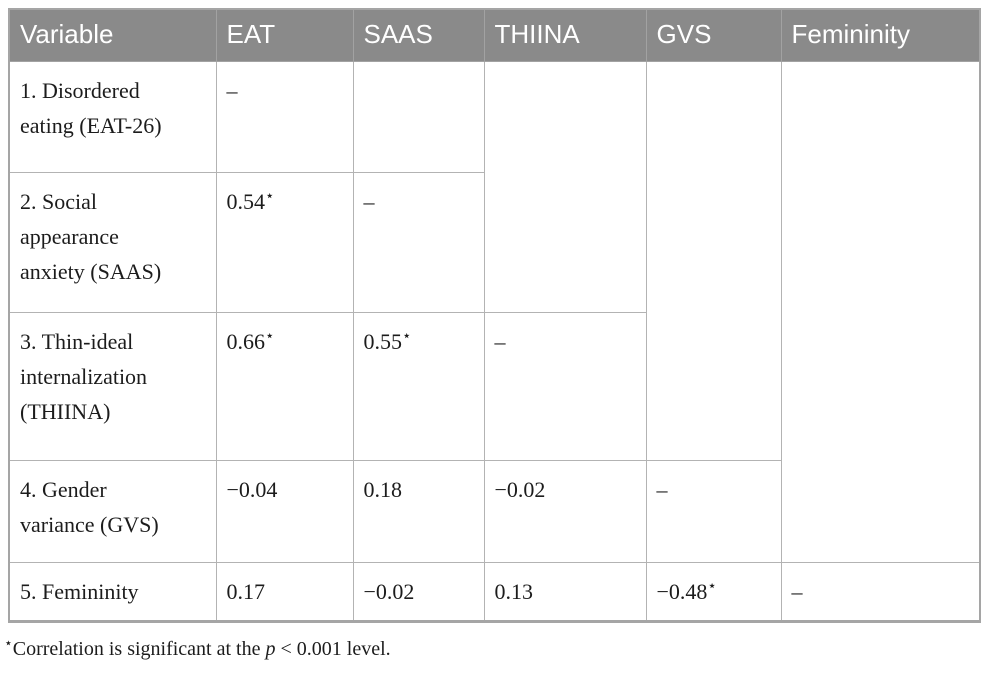  What do you see at coordinates (565, 35) in the screenshot?
I see `header-cell-thiina: THIINA` at bounding box center [565, 35].